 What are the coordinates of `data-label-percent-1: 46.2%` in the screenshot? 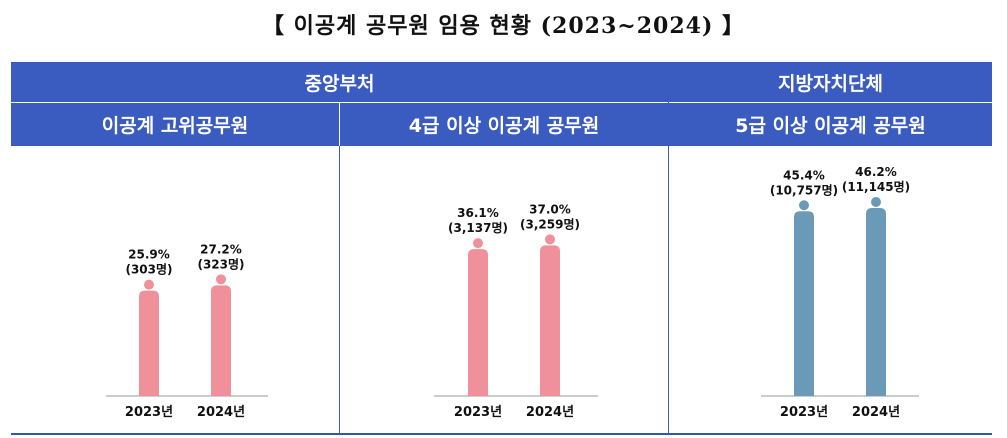 It's located at (876, 172).